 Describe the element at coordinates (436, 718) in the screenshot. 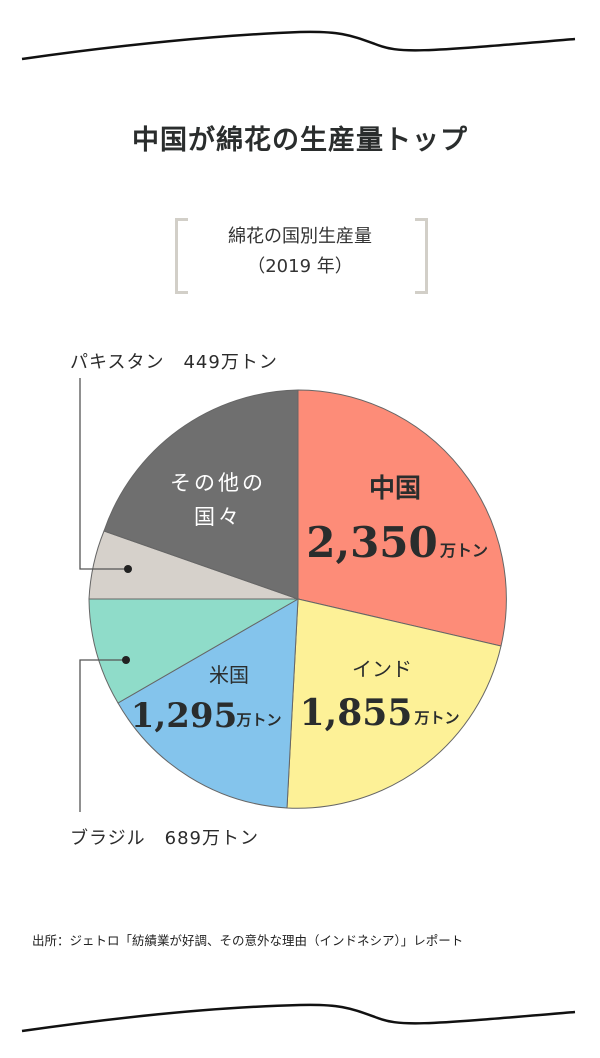

I see `india-unit: 万トン` at that location.